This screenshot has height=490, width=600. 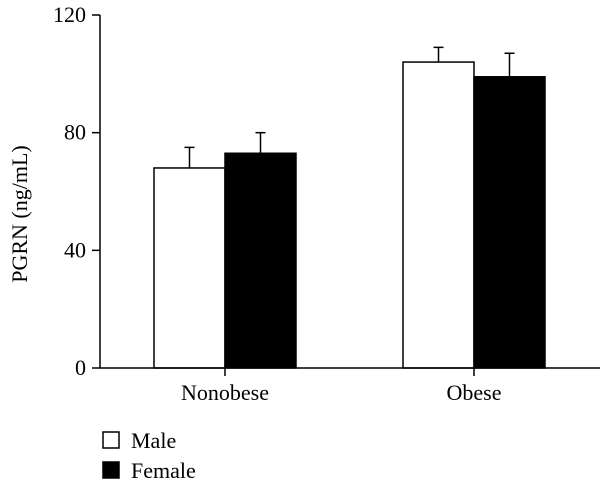 What do you see at coordinates (474, 392) in the screenshot?
I see `x-tick-label-obese: Obese` at bounding box center [474, 392].